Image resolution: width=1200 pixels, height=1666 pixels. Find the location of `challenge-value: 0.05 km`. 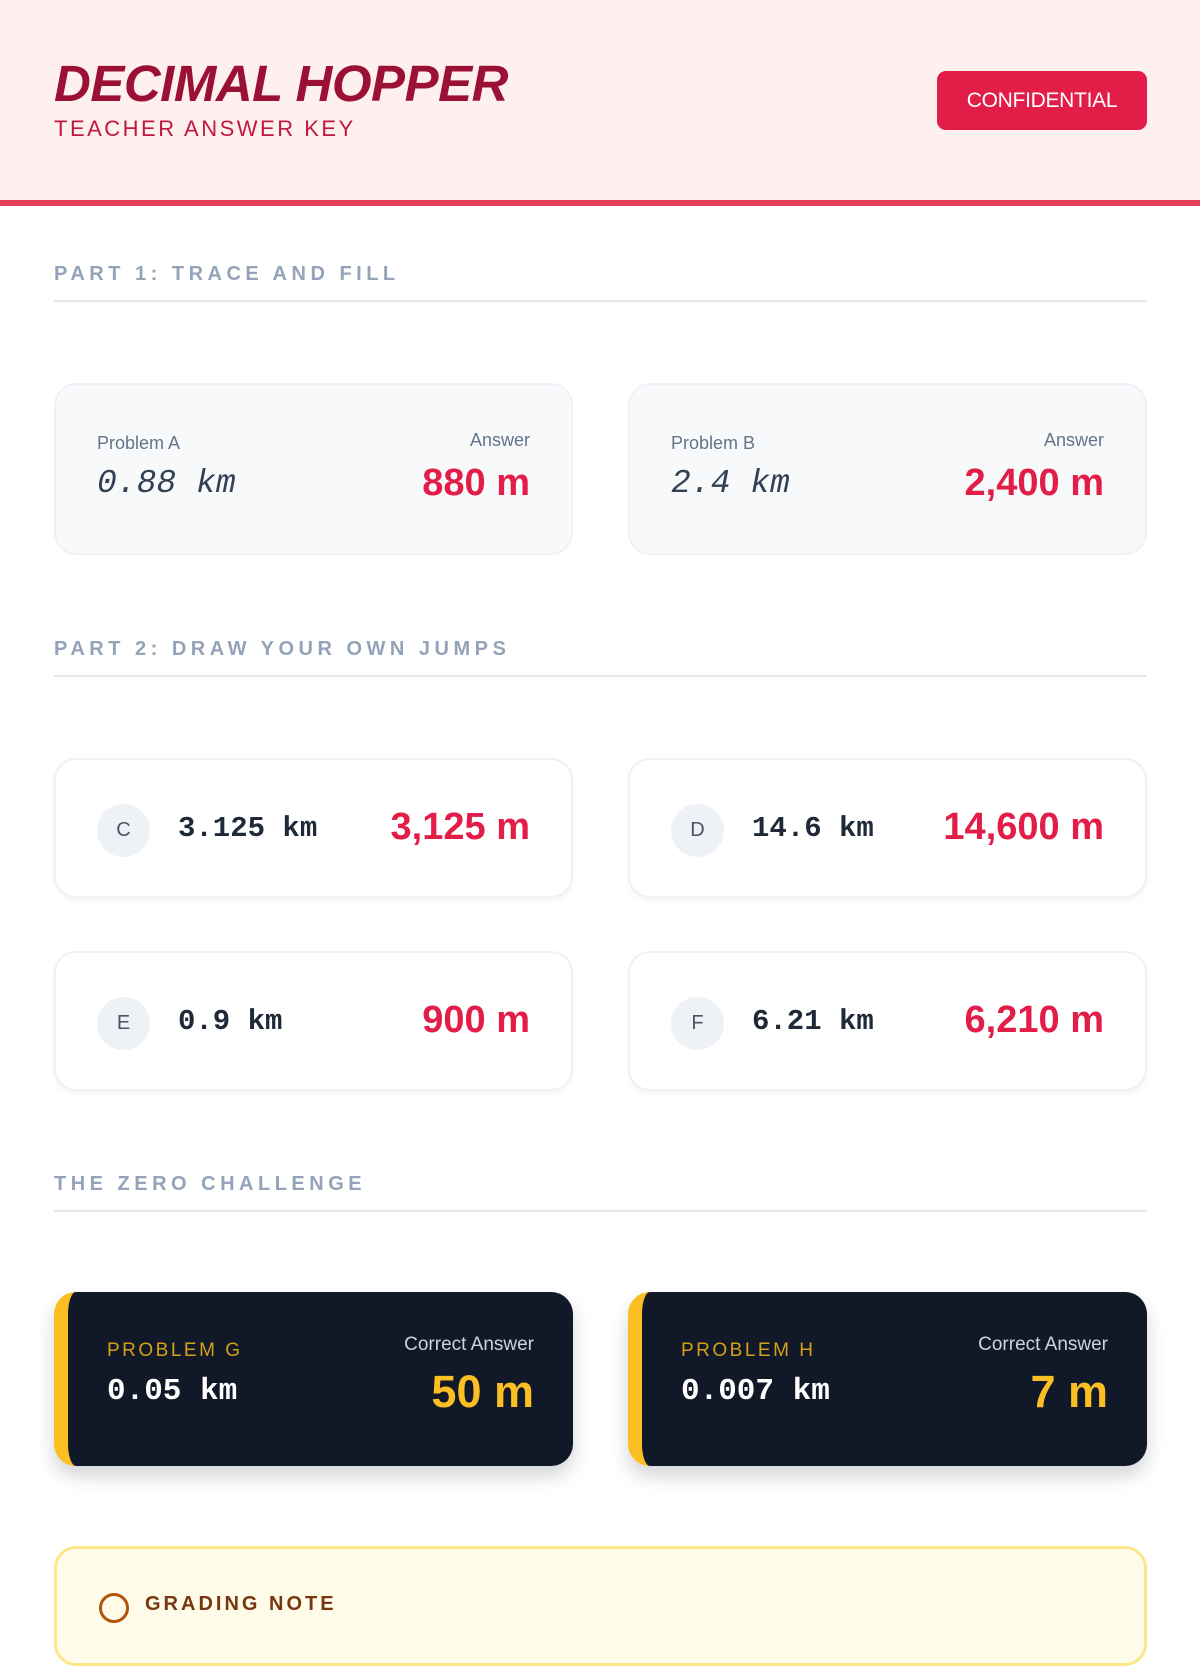

challenge-value: 0.05 km is located at coordinates (172, 1391).